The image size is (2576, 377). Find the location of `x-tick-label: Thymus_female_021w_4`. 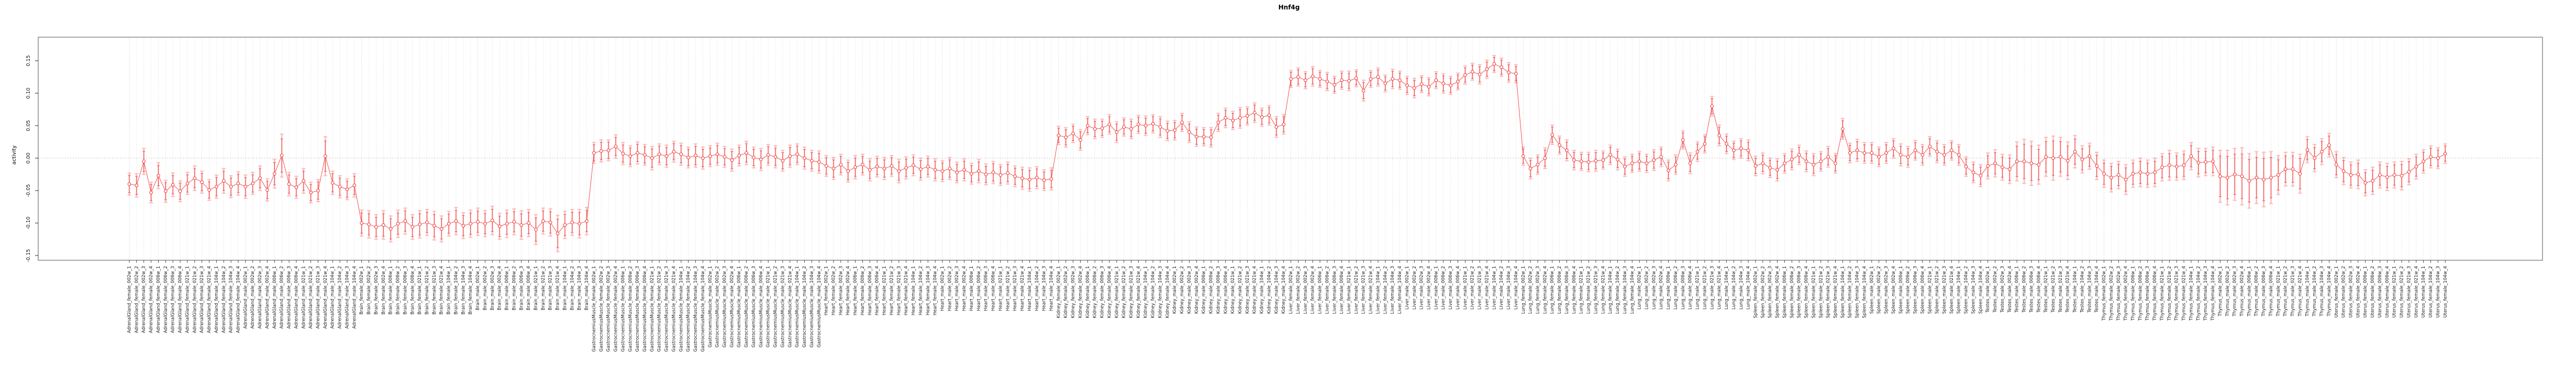

x-tick-label: Thymus_female_021w_4 is located at coordinates (2184, 293).